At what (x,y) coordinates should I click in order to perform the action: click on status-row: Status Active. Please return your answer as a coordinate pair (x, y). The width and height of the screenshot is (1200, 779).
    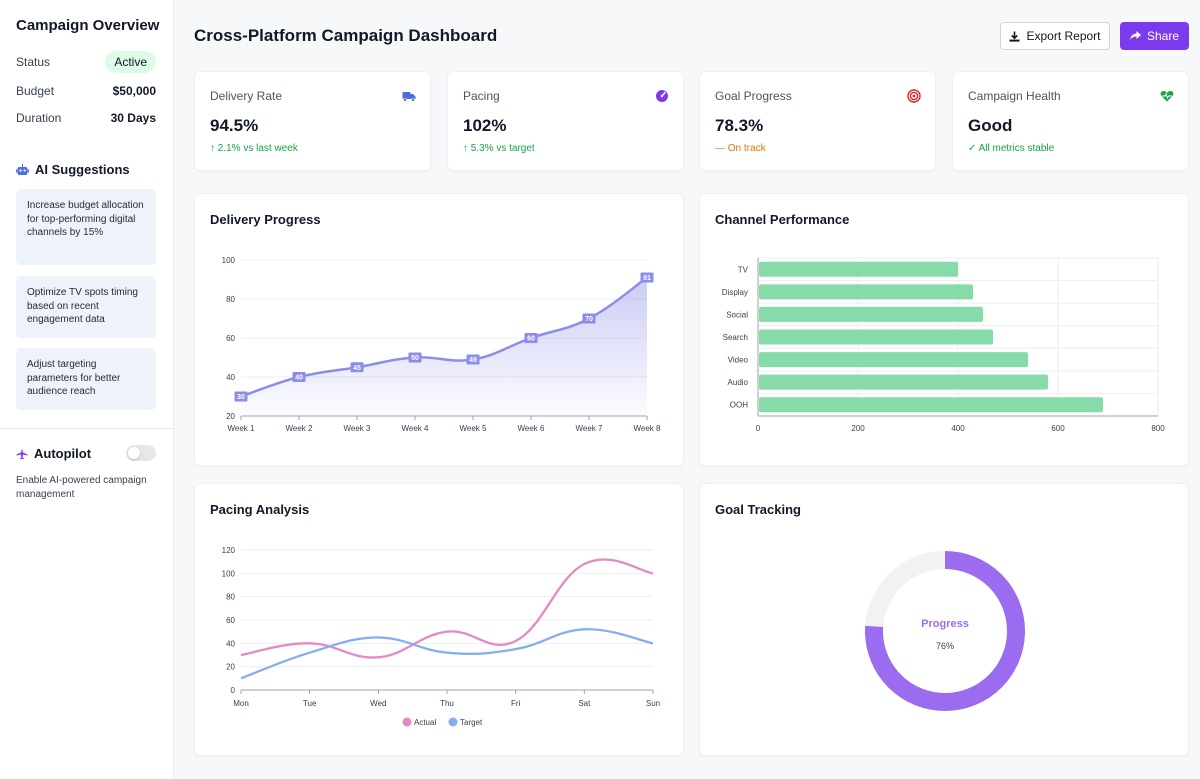
    Looking at the image, I should click on (86, 62).